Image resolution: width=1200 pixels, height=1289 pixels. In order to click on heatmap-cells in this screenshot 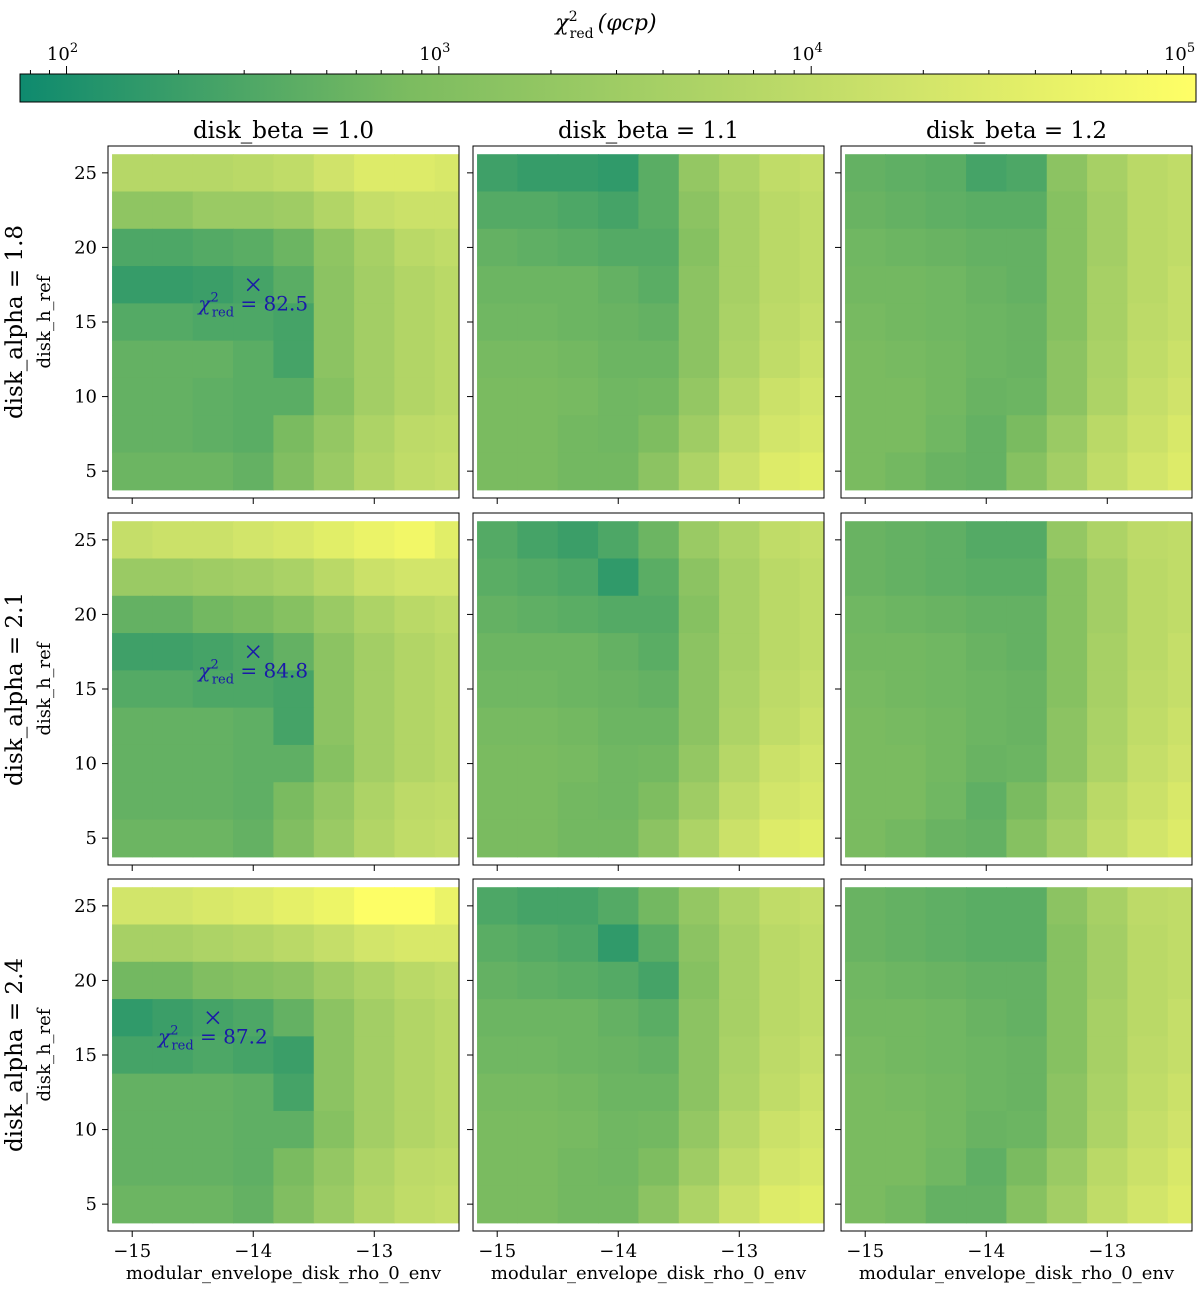, I will do `click(650, 689)`.